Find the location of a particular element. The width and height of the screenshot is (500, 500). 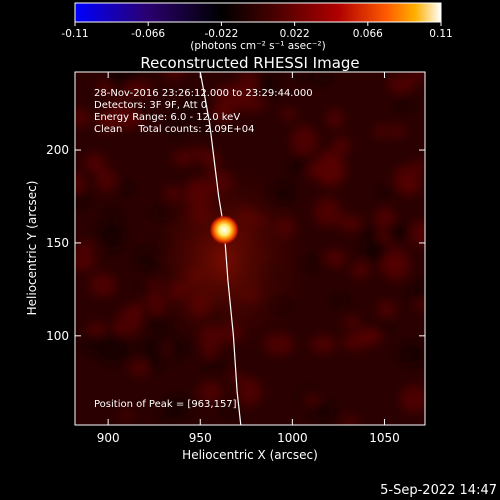

y-tick-label: 100 is located at coordinates (57, 336).